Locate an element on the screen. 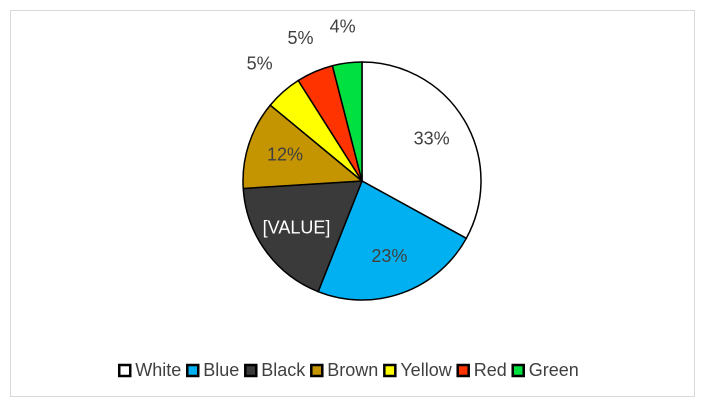  data-label: [VALUE] is located at coordinates (297, 227).